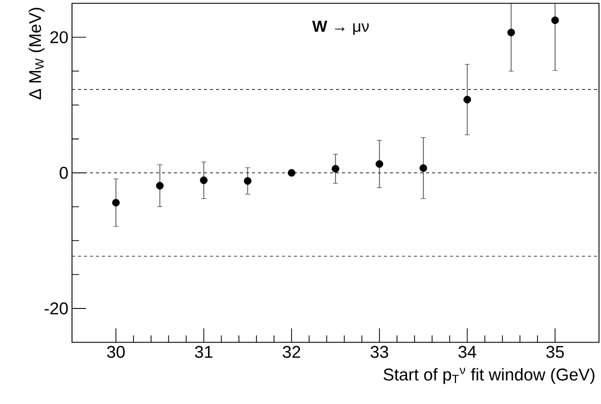  Describe the element at coordinates (203, 352) in the screenshot. I see `x-tick-label: 31` at that location.